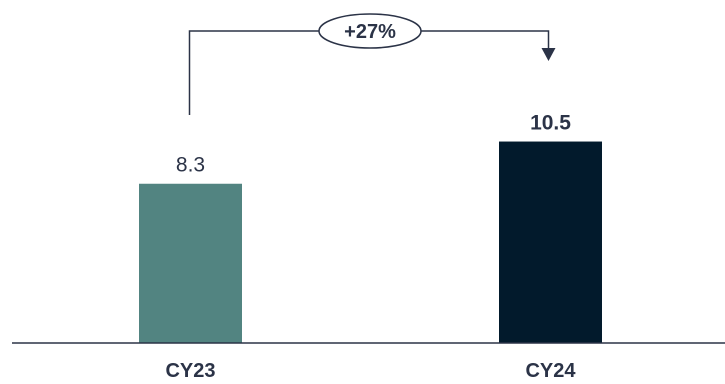  I want to click on category-label-cy24: CY24, so click(550, 371).